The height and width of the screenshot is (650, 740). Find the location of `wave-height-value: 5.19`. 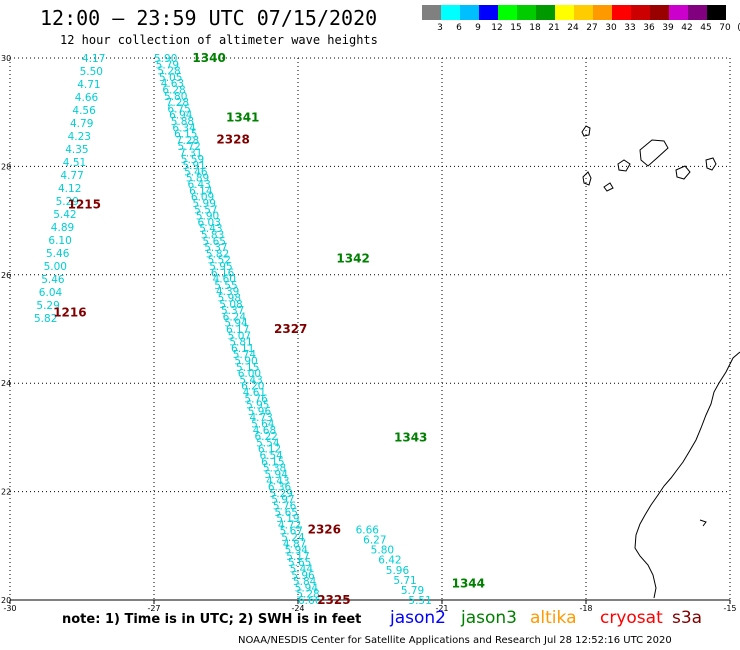

wave-height-value: 5.19 is located at coordinates (287, 519).